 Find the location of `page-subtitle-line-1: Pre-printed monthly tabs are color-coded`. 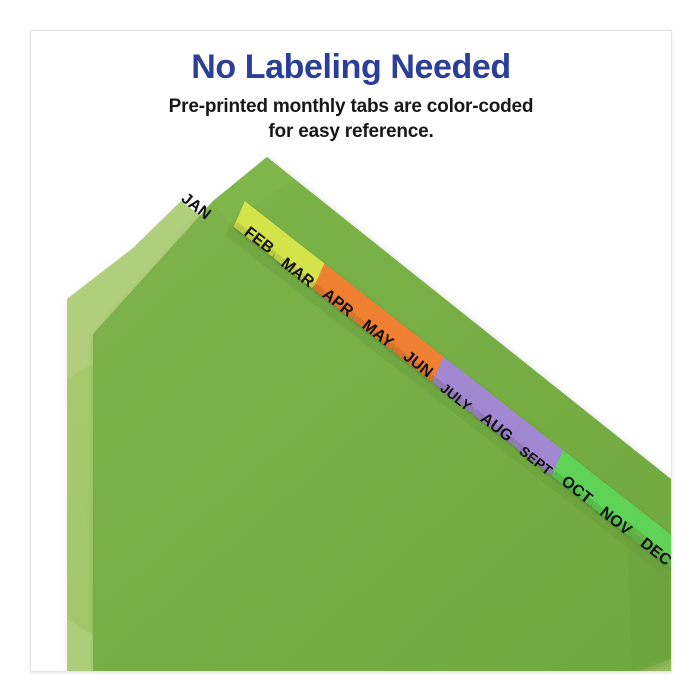

page-subtitle-line-1: Pre-printed monthly tabs are color-coded is located at coordinates (351, 107).